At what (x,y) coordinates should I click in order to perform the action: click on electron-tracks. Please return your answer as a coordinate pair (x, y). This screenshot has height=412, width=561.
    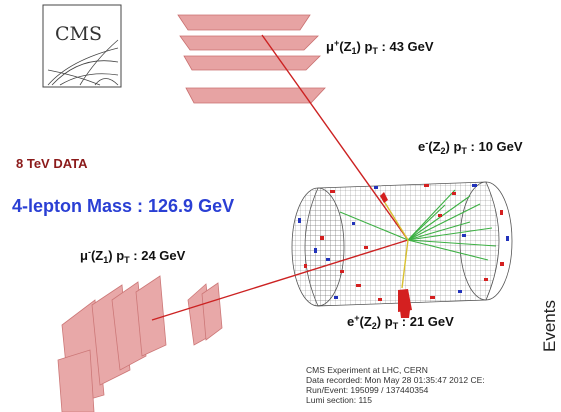
    Looking at the image, I should click on (395, 243).